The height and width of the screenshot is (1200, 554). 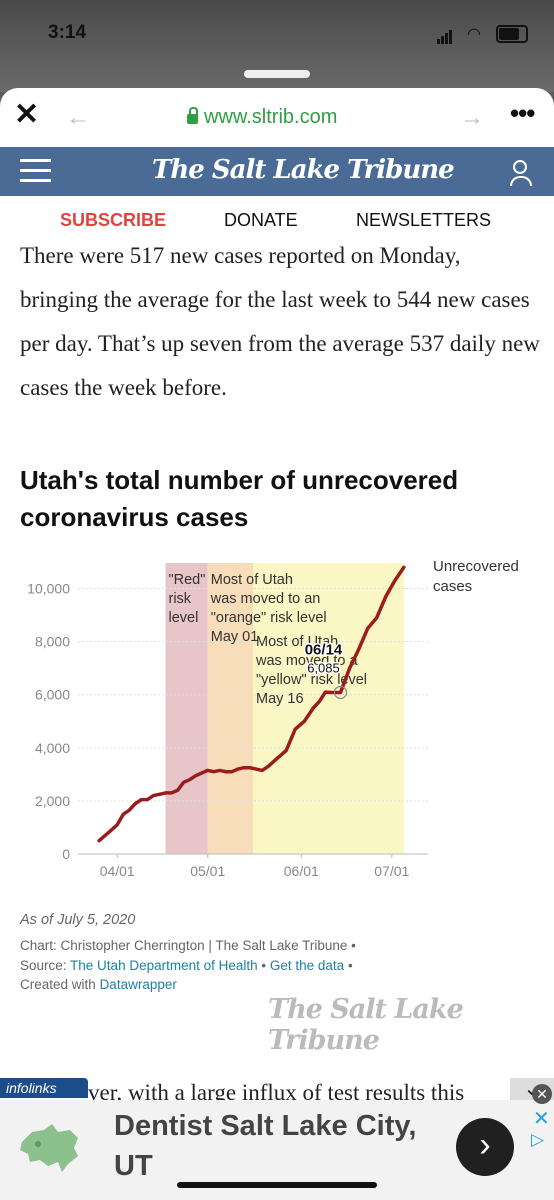 I want to click on source-link: The Utah Department of Health, so click(x=164, y=965).